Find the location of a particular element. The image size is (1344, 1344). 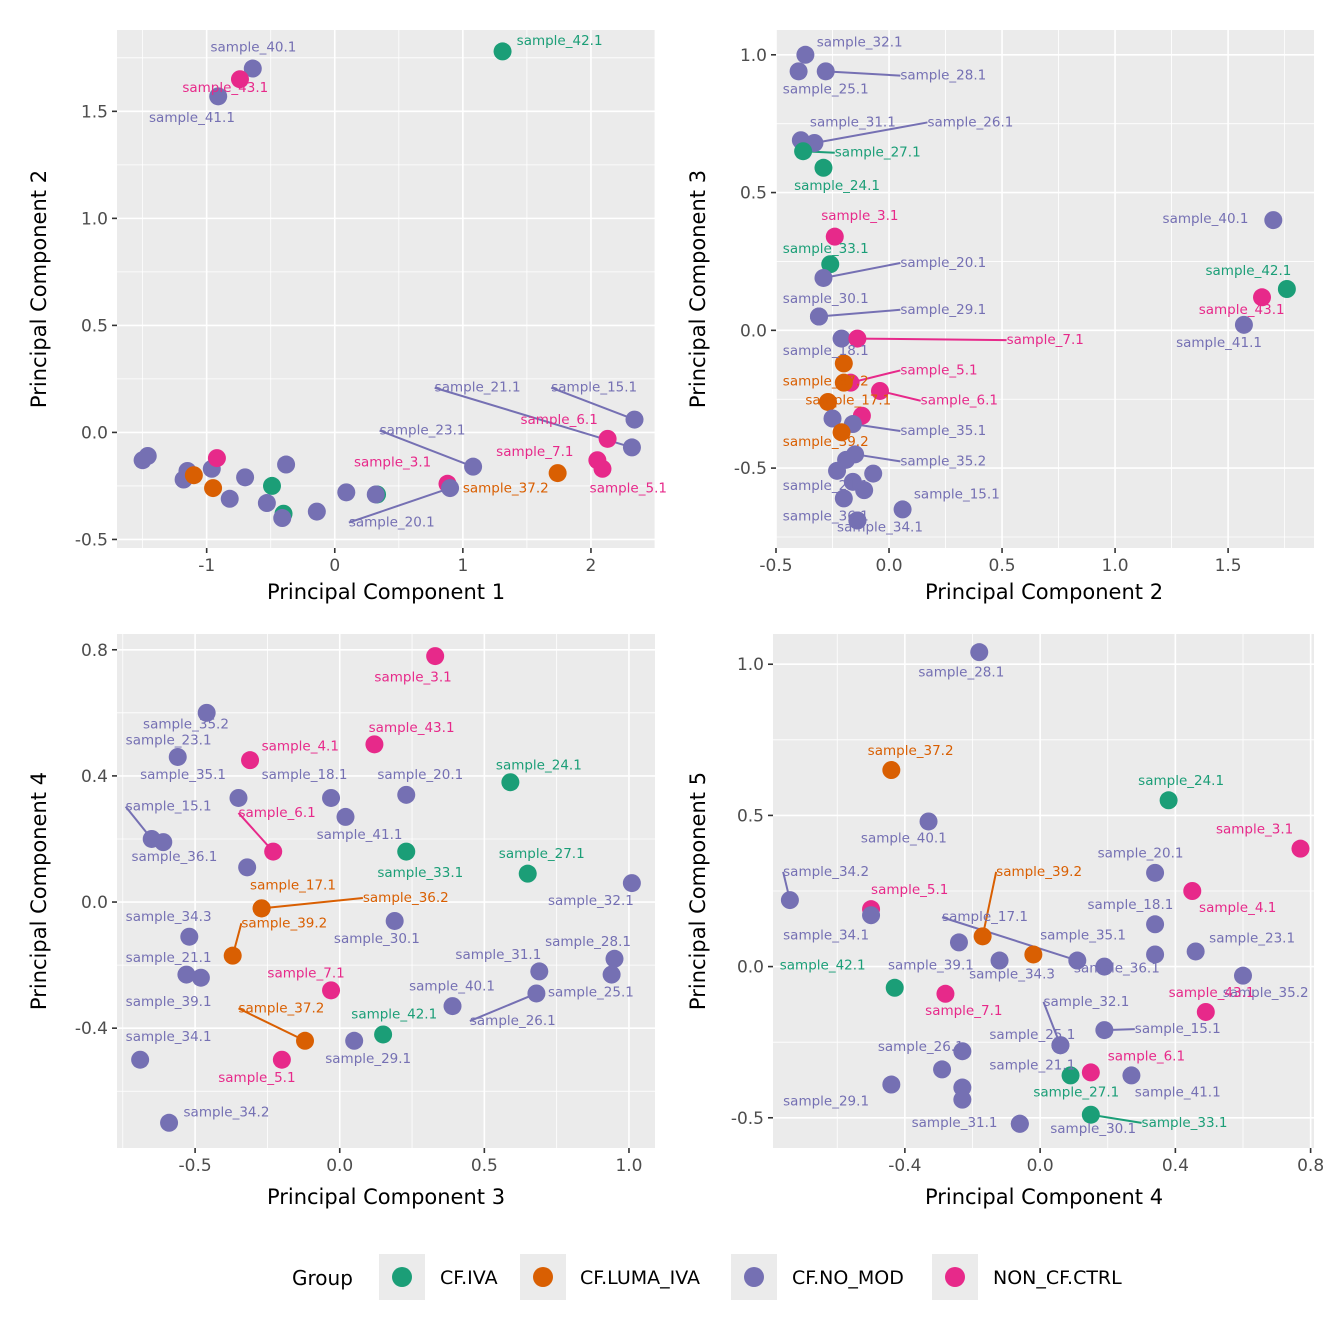

legend-entry-cf-no-mod: CF.NO_MOD is located at coordinates (817, 1277).